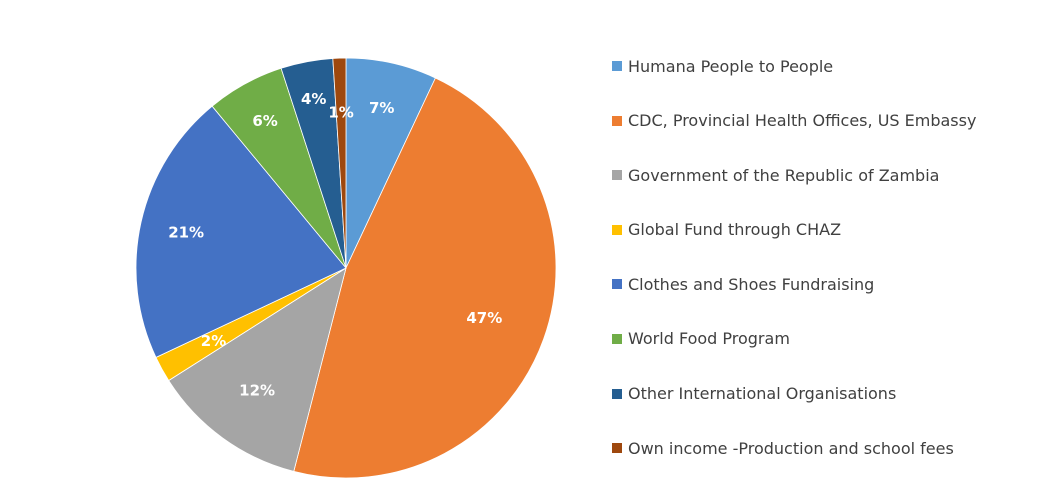 The image size is (1046, 497). Describe the element at coordinates (751, 284) in the screenshot. I see `legend-label: Clothes and Shoes Fundraising` at that location.